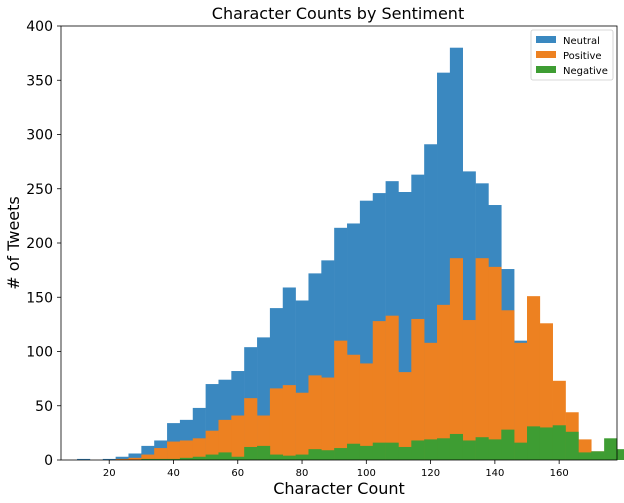 The image size is (624, 503). I want to click on y-axis: 0 50 100 150 200 250 300 350 400, so click(43, 244).